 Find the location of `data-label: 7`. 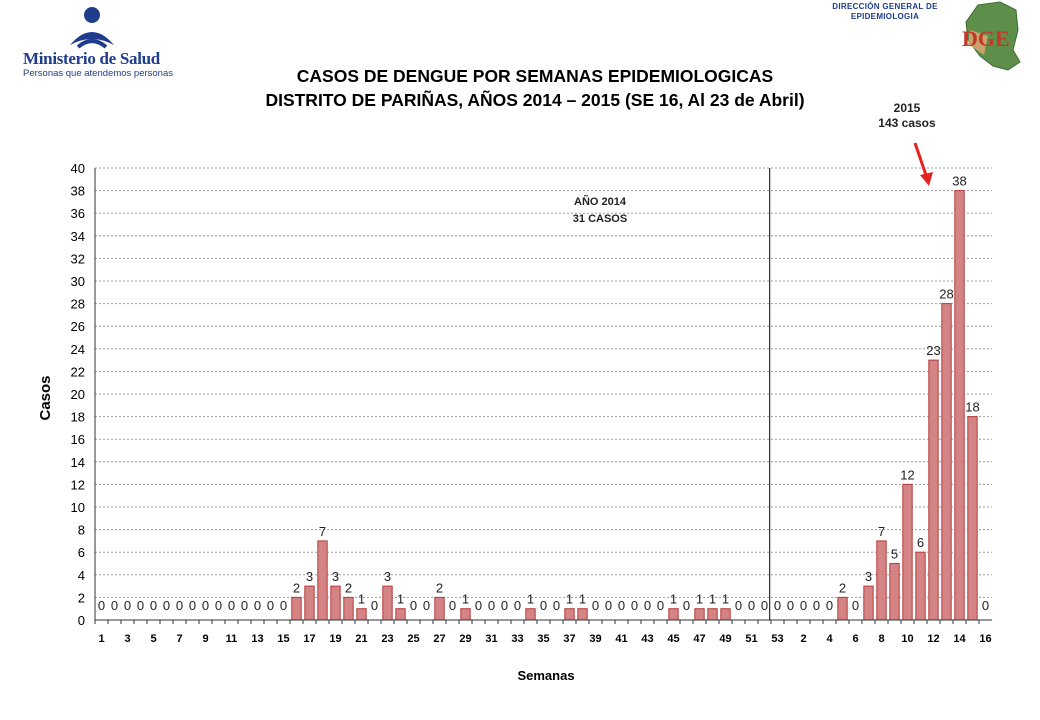

data-label: 7 is located at coordinates (322, 531).